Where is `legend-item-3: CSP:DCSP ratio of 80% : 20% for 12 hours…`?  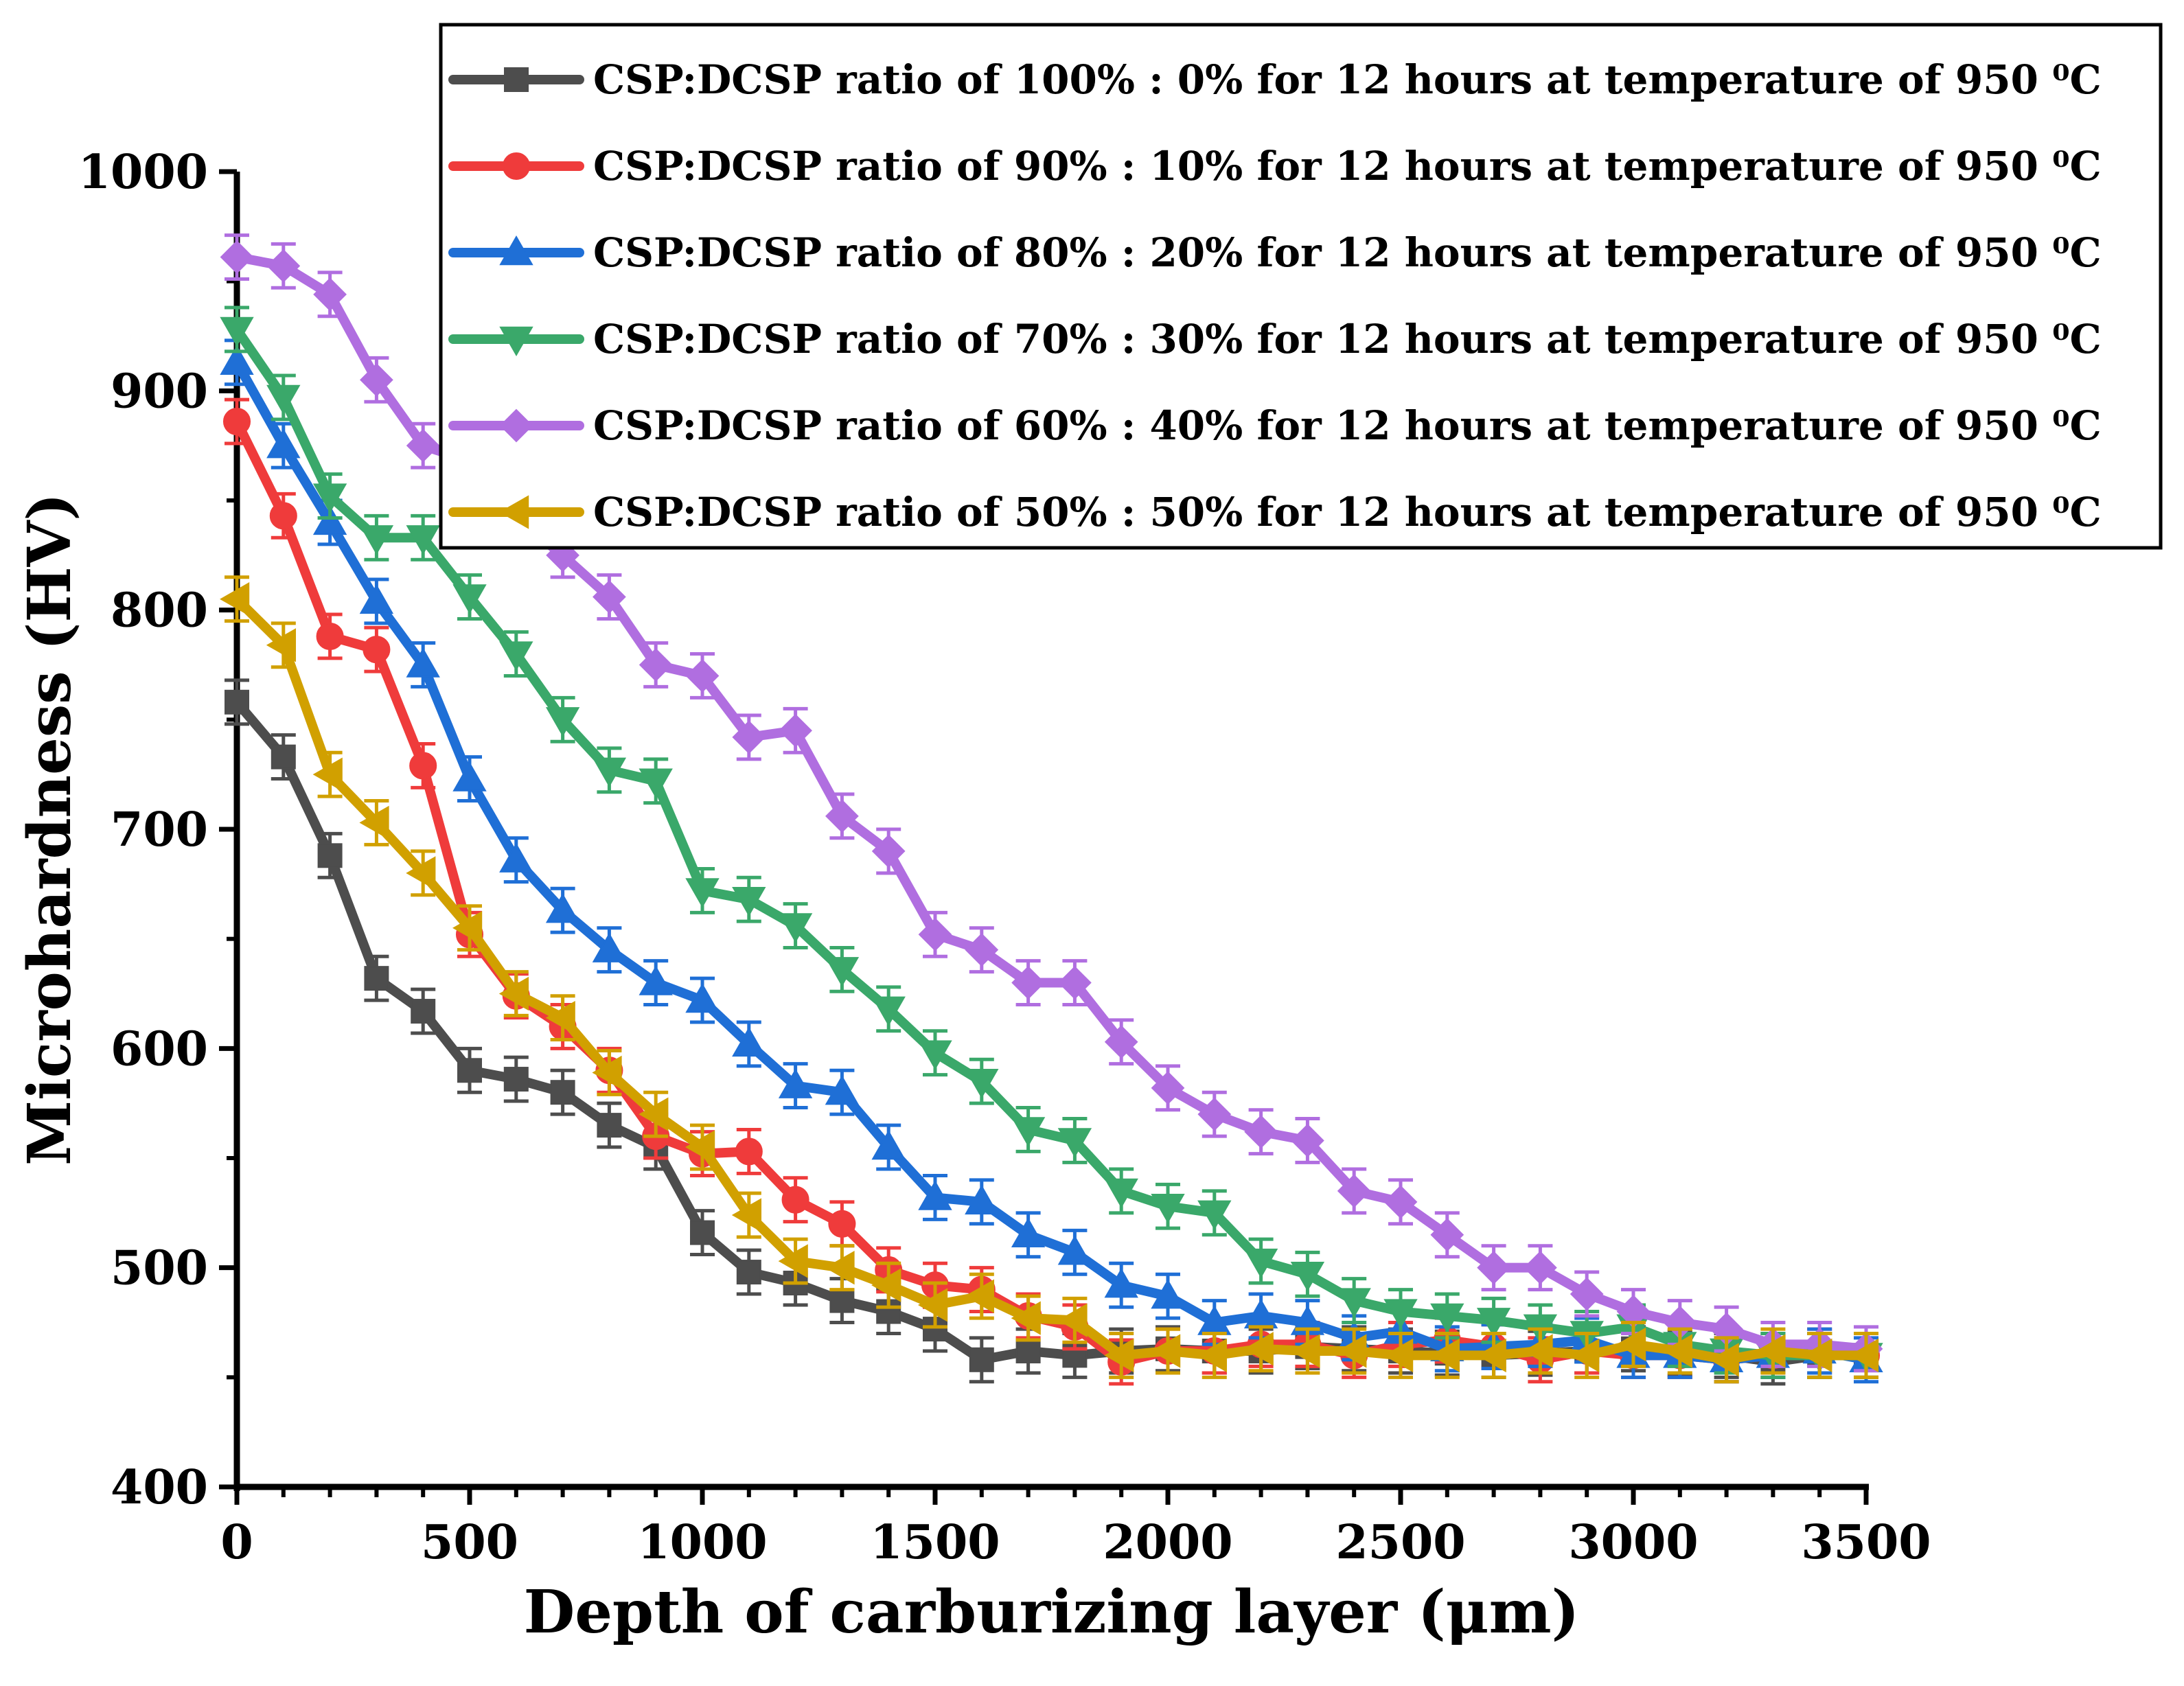 legend-item-3: CSP:DCSP ratio of 80% : 20% for 12 hours… is located at coordinates (1275, 252).